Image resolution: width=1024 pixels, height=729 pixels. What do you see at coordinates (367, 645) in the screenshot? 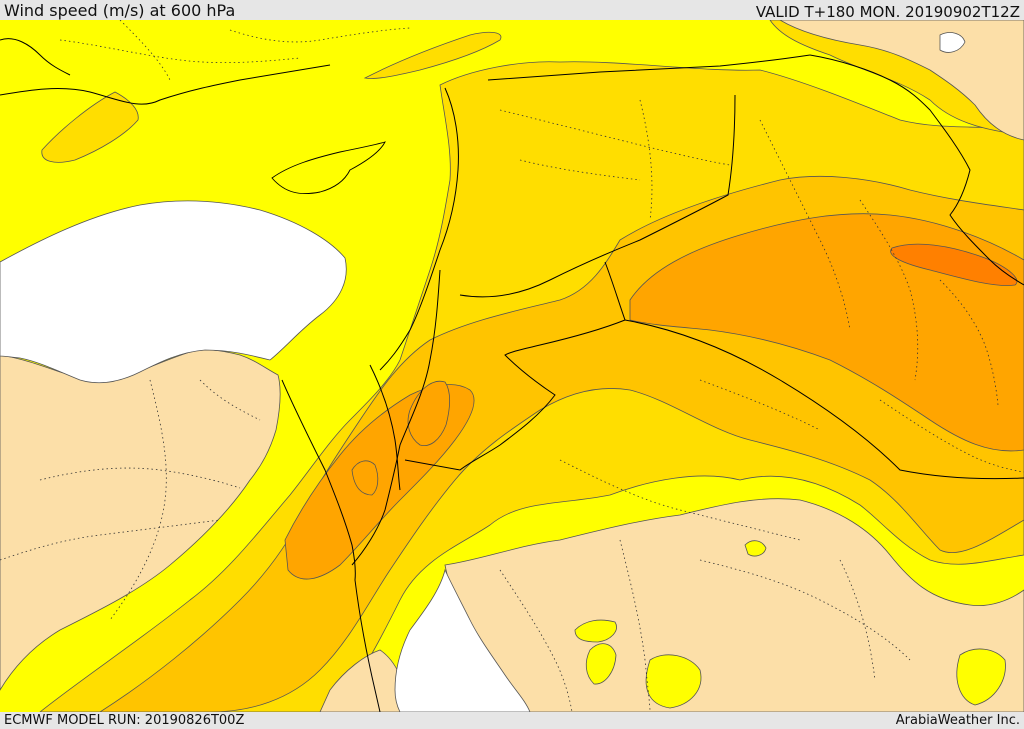
I see `border-egypt-sudan` at bounding box center [367, 645].